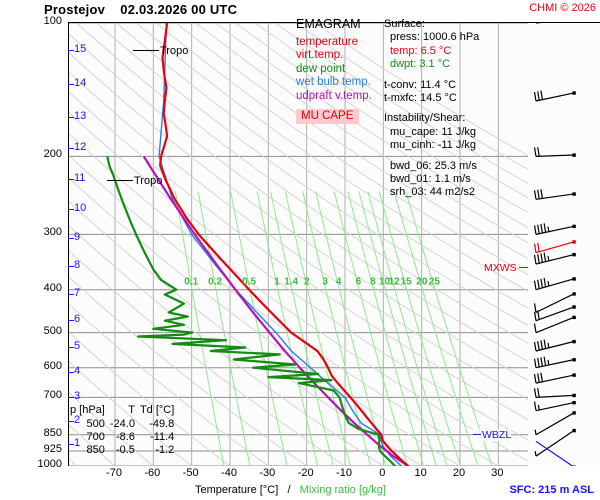  What do you see at coordinates (425, 118) in the screenshot?
I see `instability-title: Instability/Shear:` at bounding box center [425, 118].